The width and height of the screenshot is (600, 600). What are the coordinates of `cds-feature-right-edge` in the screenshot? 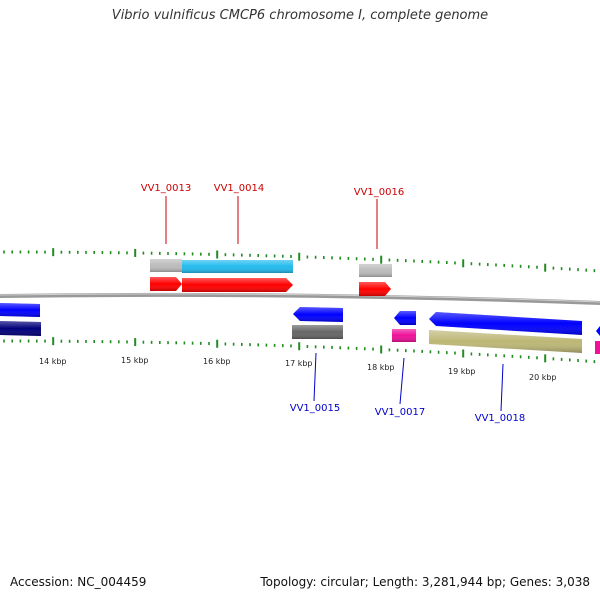 It's located at (597, 347).